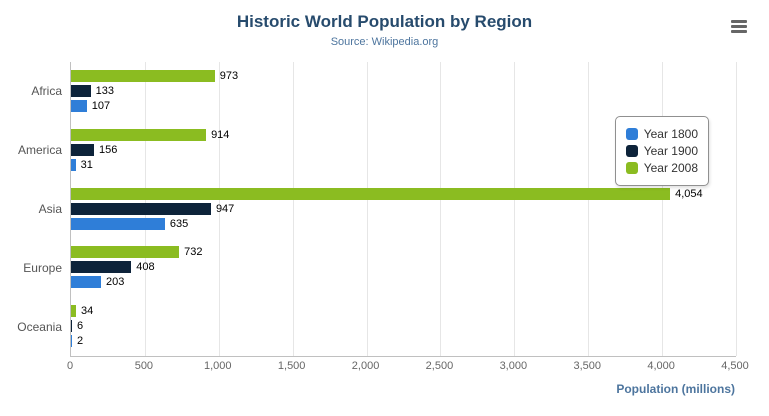  Describe the element at coordinates (513, 366) in the screenshot. I see `x-axis-tick-label: 3,000` at that location.